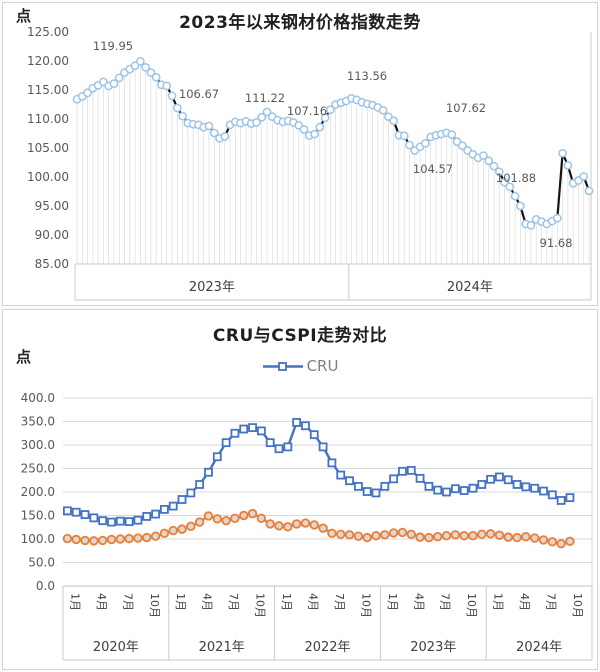  Describe the element at coordinates (48, 90) in the screenshot. I see `svg-text: 115.00` at that location.